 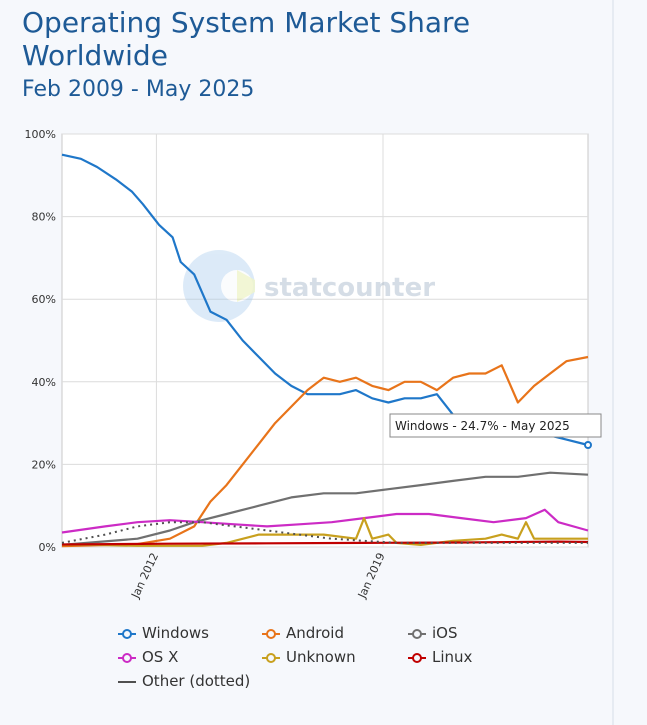 What do you see at coordinates (325, 543) in the screenshot?
I see `series-line-linux` at bounding box center [325, 543].